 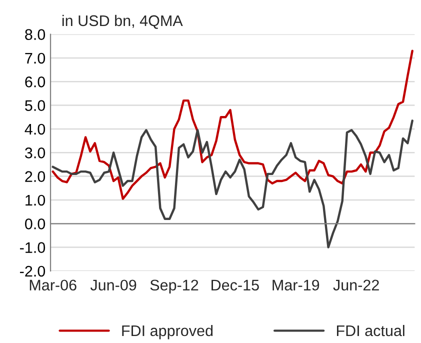 I want to click on x-tick-label: Dec-15, so click(x=235, y=285).